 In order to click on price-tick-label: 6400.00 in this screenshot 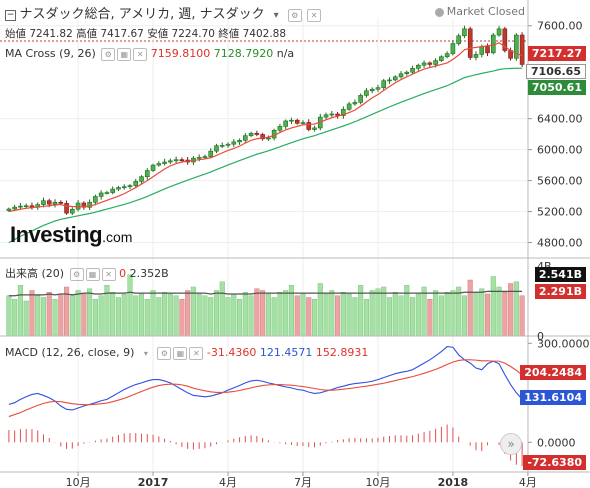, I will do `click(560, 119)`.